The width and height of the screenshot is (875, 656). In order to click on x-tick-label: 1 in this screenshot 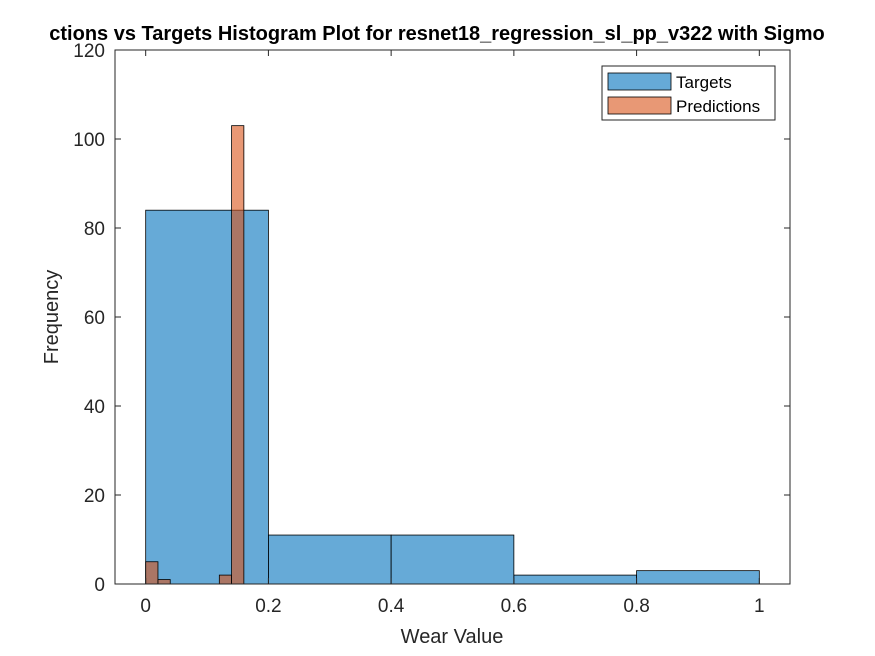, I will do `click(759, 606)`.